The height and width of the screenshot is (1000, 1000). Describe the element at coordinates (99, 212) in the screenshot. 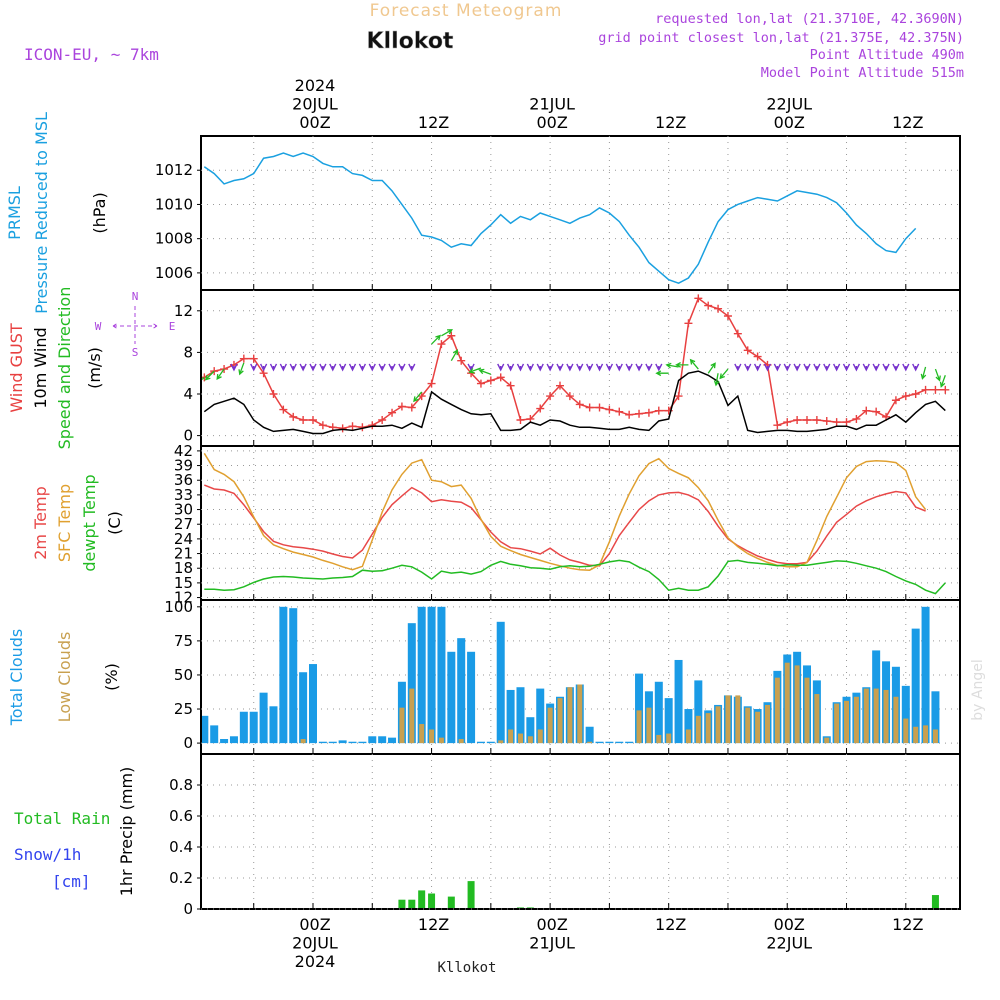

I see `y-axis-label: (hPa)` at that location.